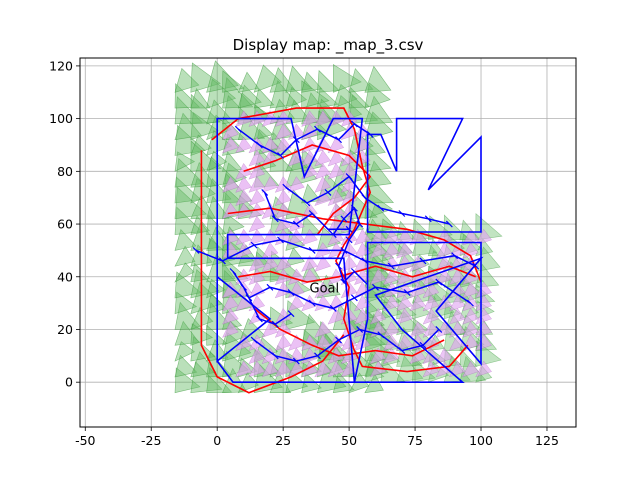  I want to click on chart-title: Display map: _map_3.csv, so click(328, 45).